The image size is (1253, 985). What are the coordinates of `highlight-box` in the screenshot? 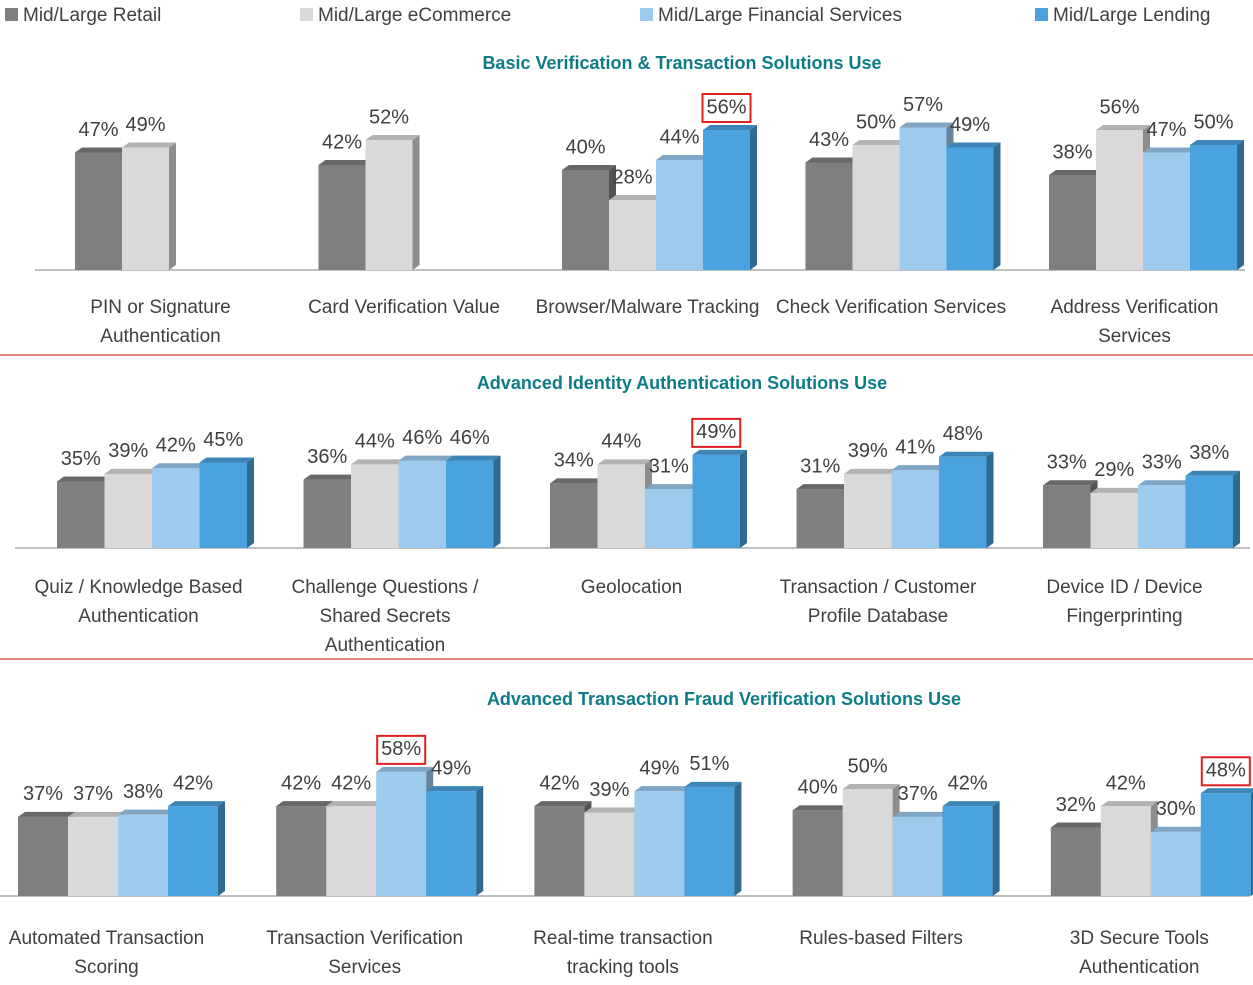 It's located at (1225, 771).